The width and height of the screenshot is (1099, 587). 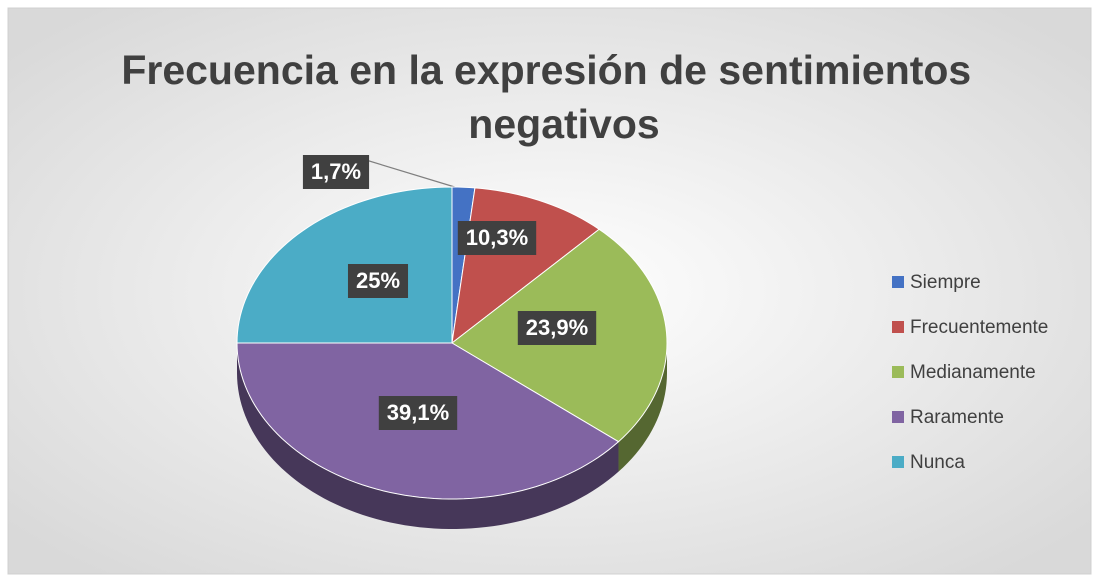 I want to click on leader-line, so click(x=412, y=174).